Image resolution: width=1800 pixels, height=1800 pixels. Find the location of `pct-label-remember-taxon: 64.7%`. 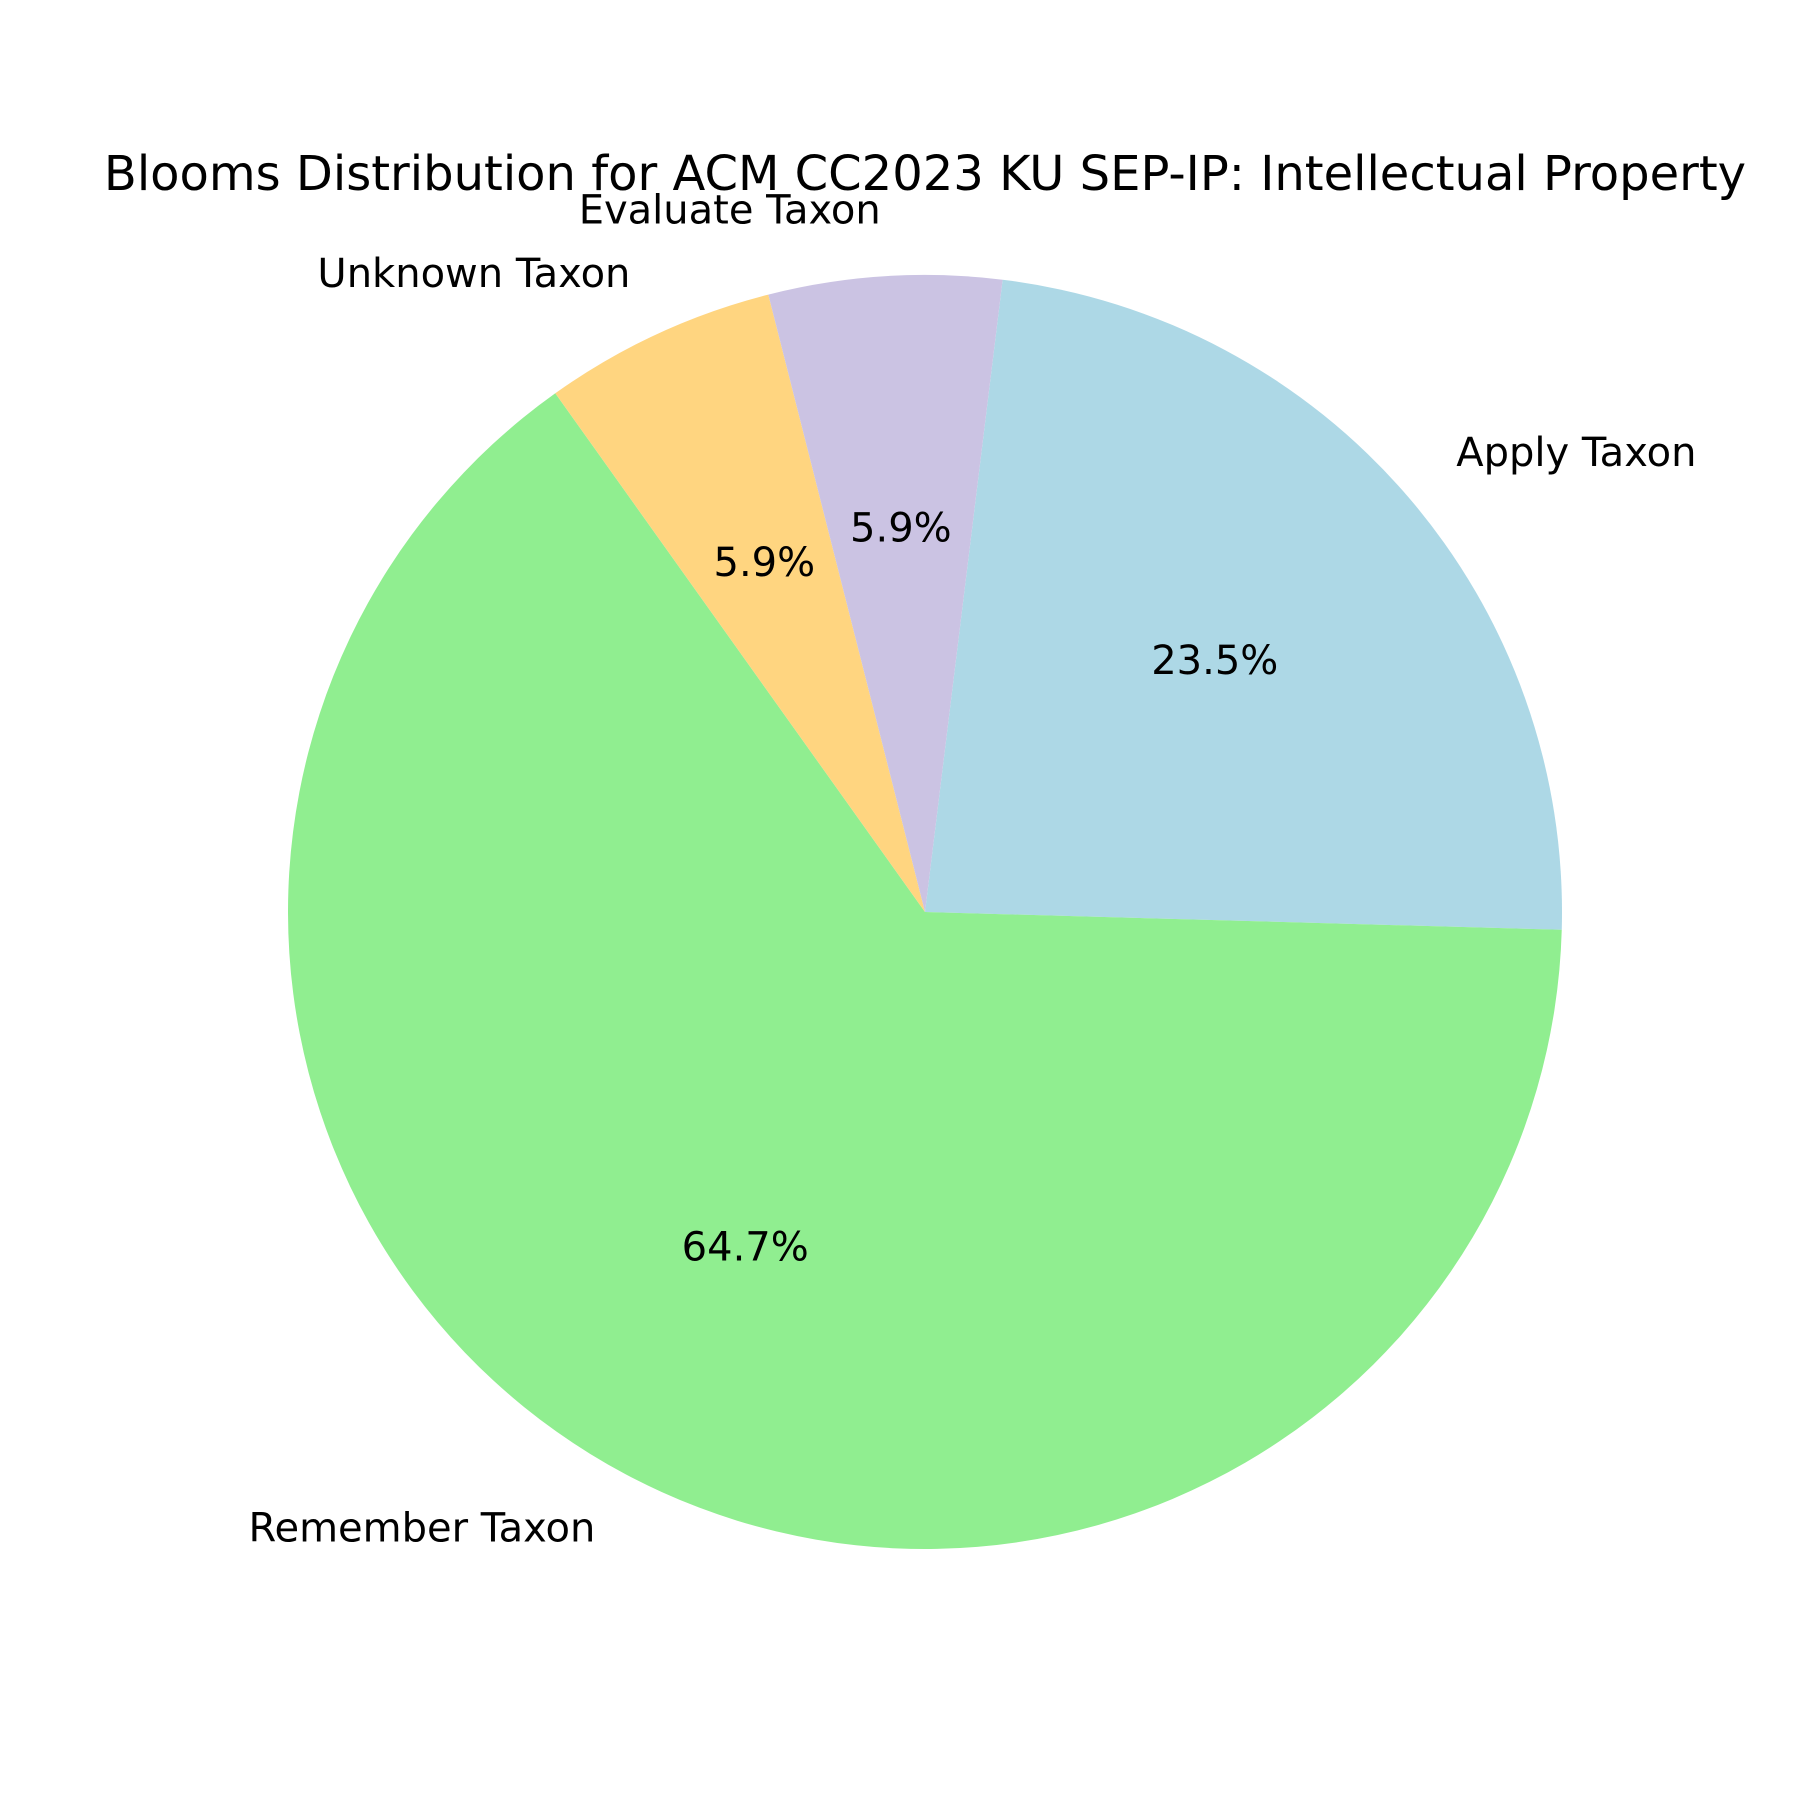

pct-label-remember-taxon: 64.7% is located at coordinates (745, 1247).